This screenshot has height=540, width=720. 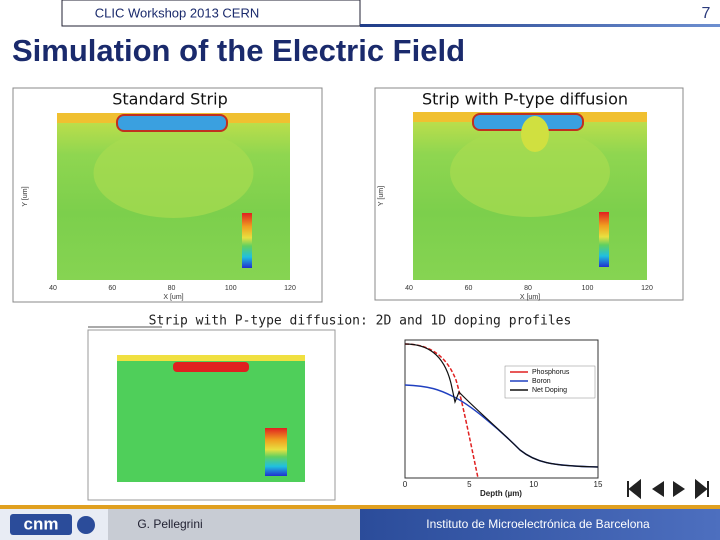 I want to click on nav-first, so click(x=634, y=489).